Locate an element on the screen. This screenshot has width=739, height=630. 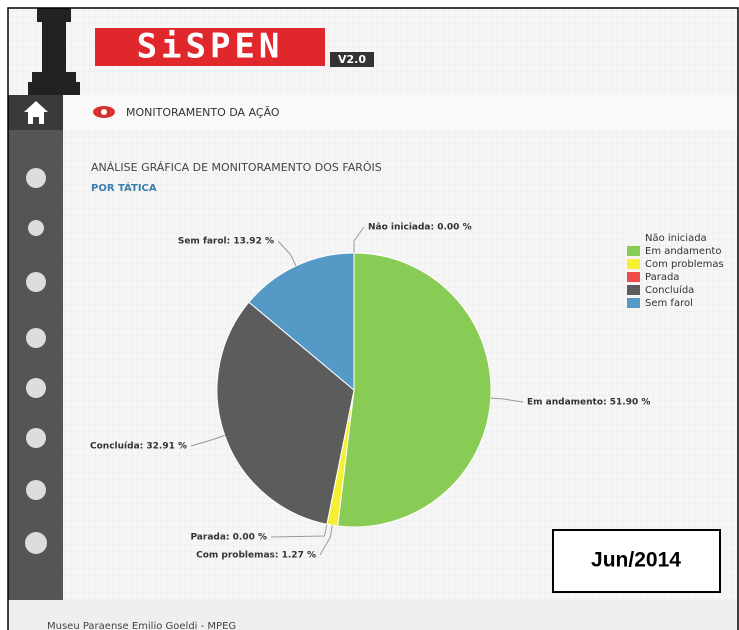
legend-label: Não iniciada is located at coordinates (676, 238).